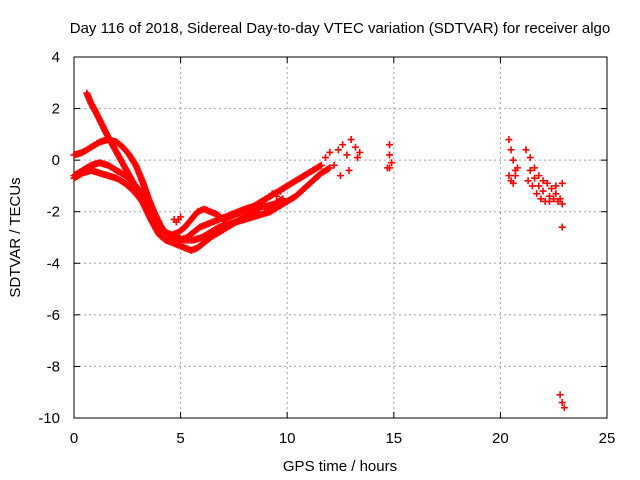 The width and height of the screenshot is (640, 480). I want to click on x-tick-label: 5, so click(180, 438).